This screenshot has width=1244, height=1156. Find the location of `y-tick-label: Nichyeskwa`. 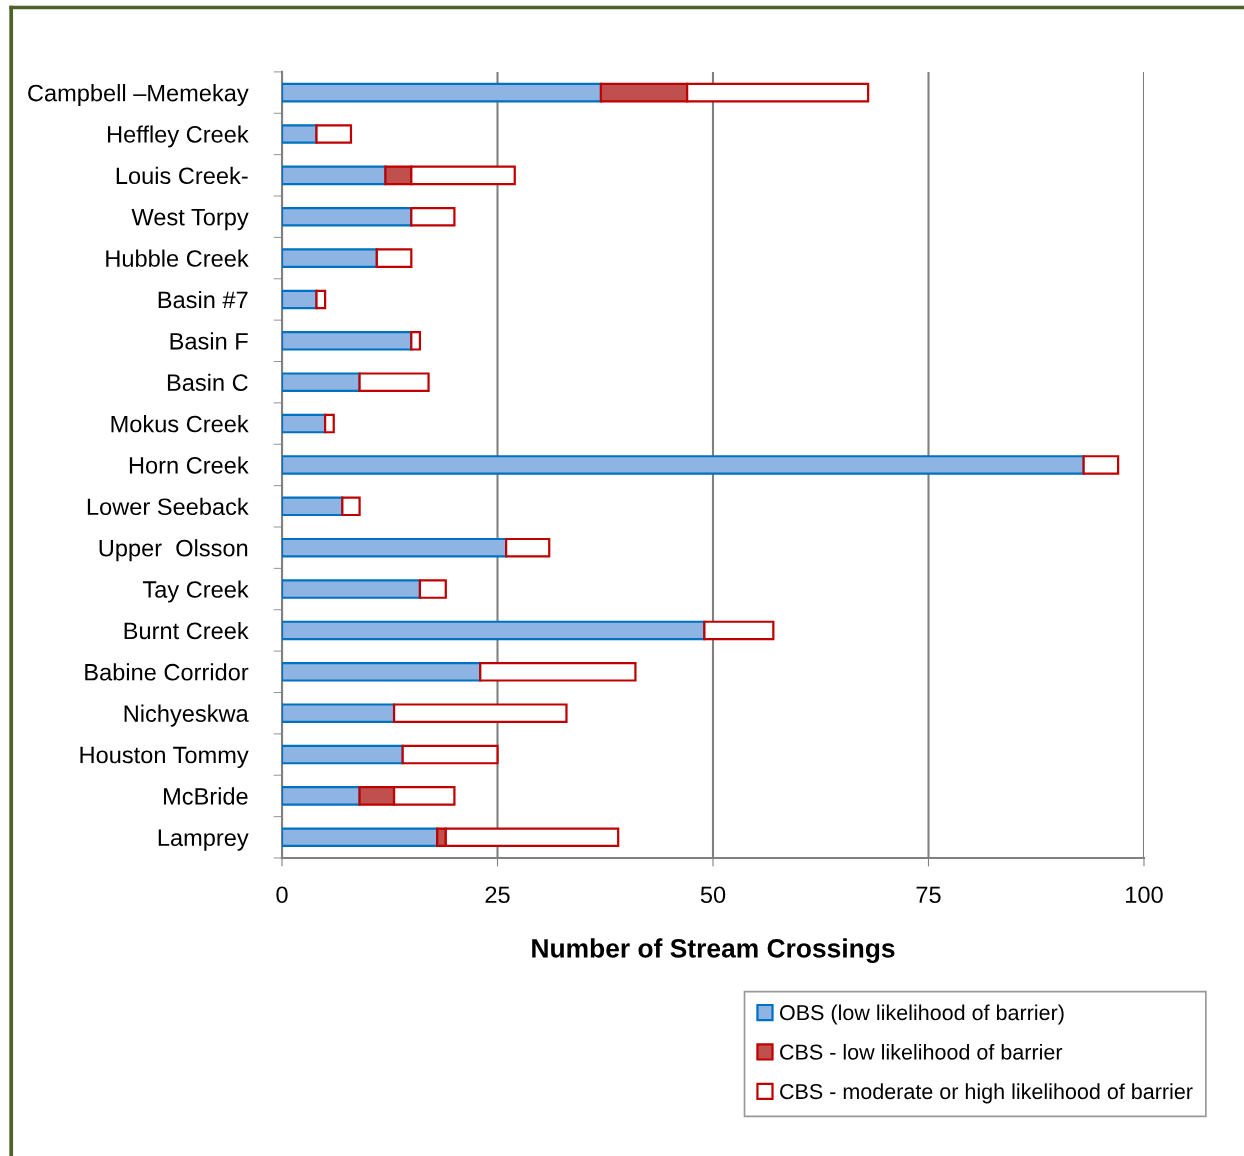

y-tick-label: Nichyeskwa is located at coordinates (186, 715).